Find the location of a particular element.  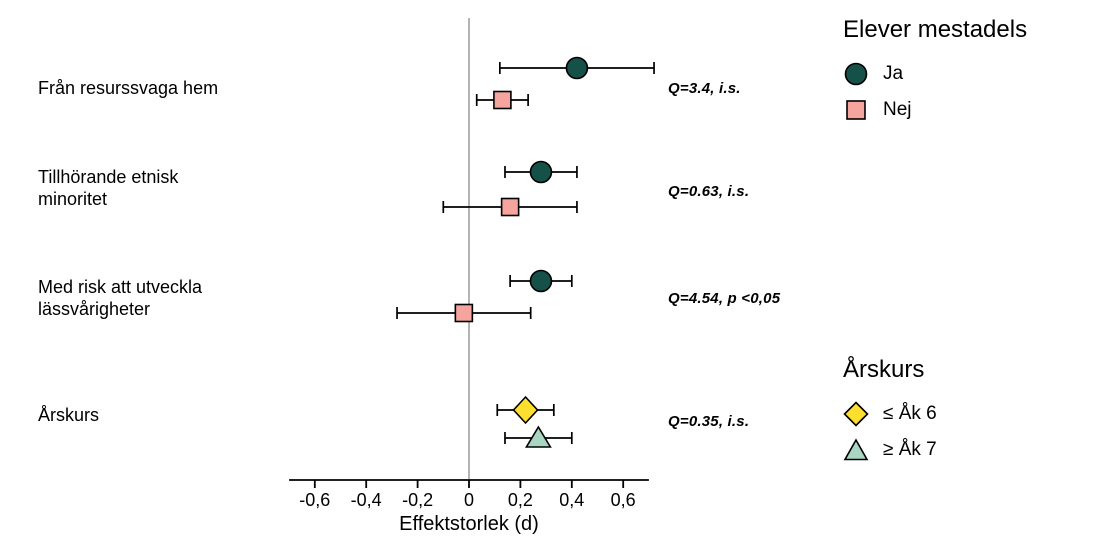

category-label-line: lässvårigheter is located at coordinates (94, 309).